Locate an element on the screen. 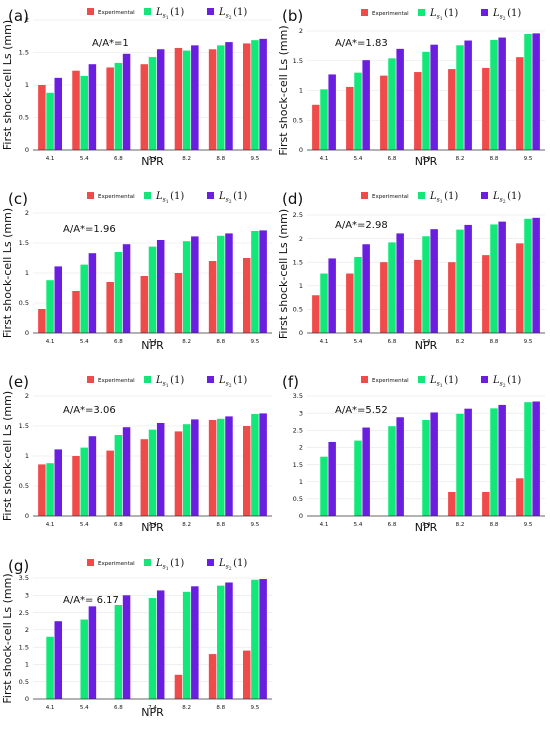  x-tick-label: 8.8 is located at coordinates (220, 342).